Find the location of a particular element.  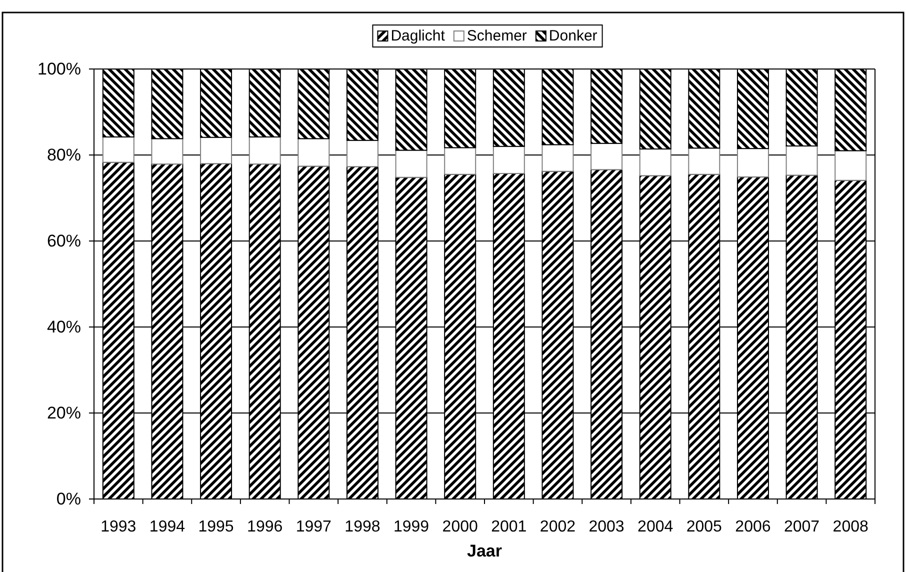

x-tick-label: 2000 is located at coordinates (460, 527).